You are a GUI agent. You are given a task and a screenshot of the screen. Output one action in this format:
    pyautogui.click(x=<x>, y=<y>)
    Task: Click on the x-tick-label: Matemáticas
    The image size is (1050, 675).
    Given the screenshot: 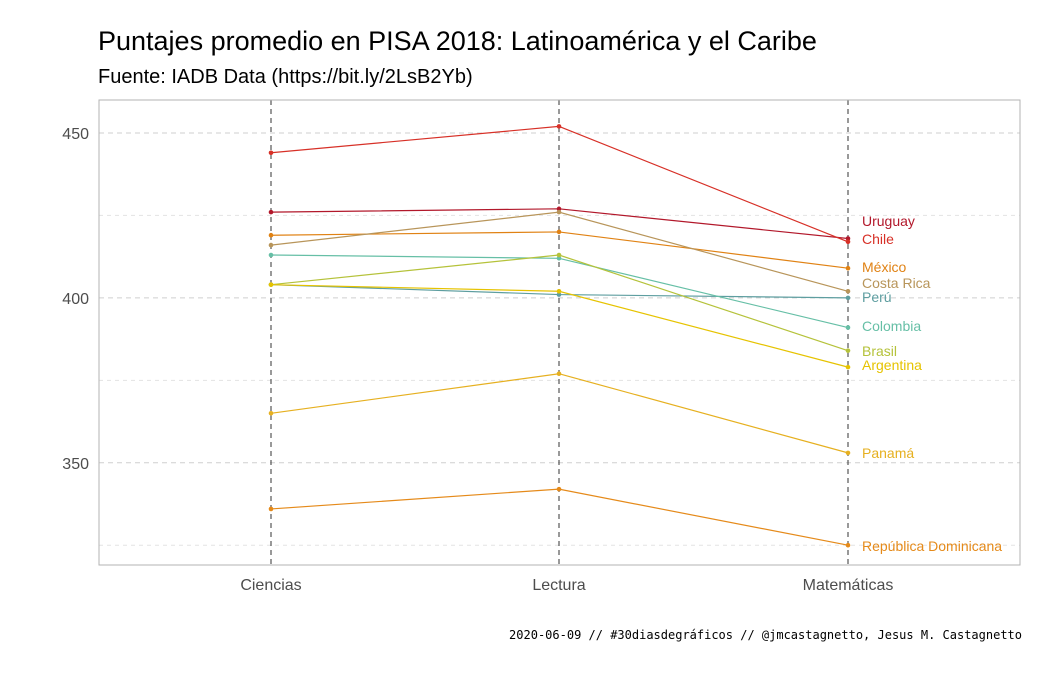 What is the action you would take?
    pyautogui.click(x=848, y=585)
    